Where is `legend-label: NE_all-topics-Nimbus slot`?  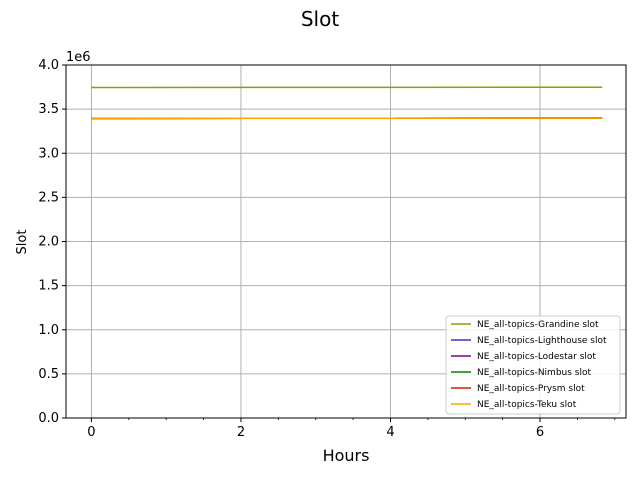 legend-label: NE_all-topics-Nimbus slot is located at coordinates (534, 373).